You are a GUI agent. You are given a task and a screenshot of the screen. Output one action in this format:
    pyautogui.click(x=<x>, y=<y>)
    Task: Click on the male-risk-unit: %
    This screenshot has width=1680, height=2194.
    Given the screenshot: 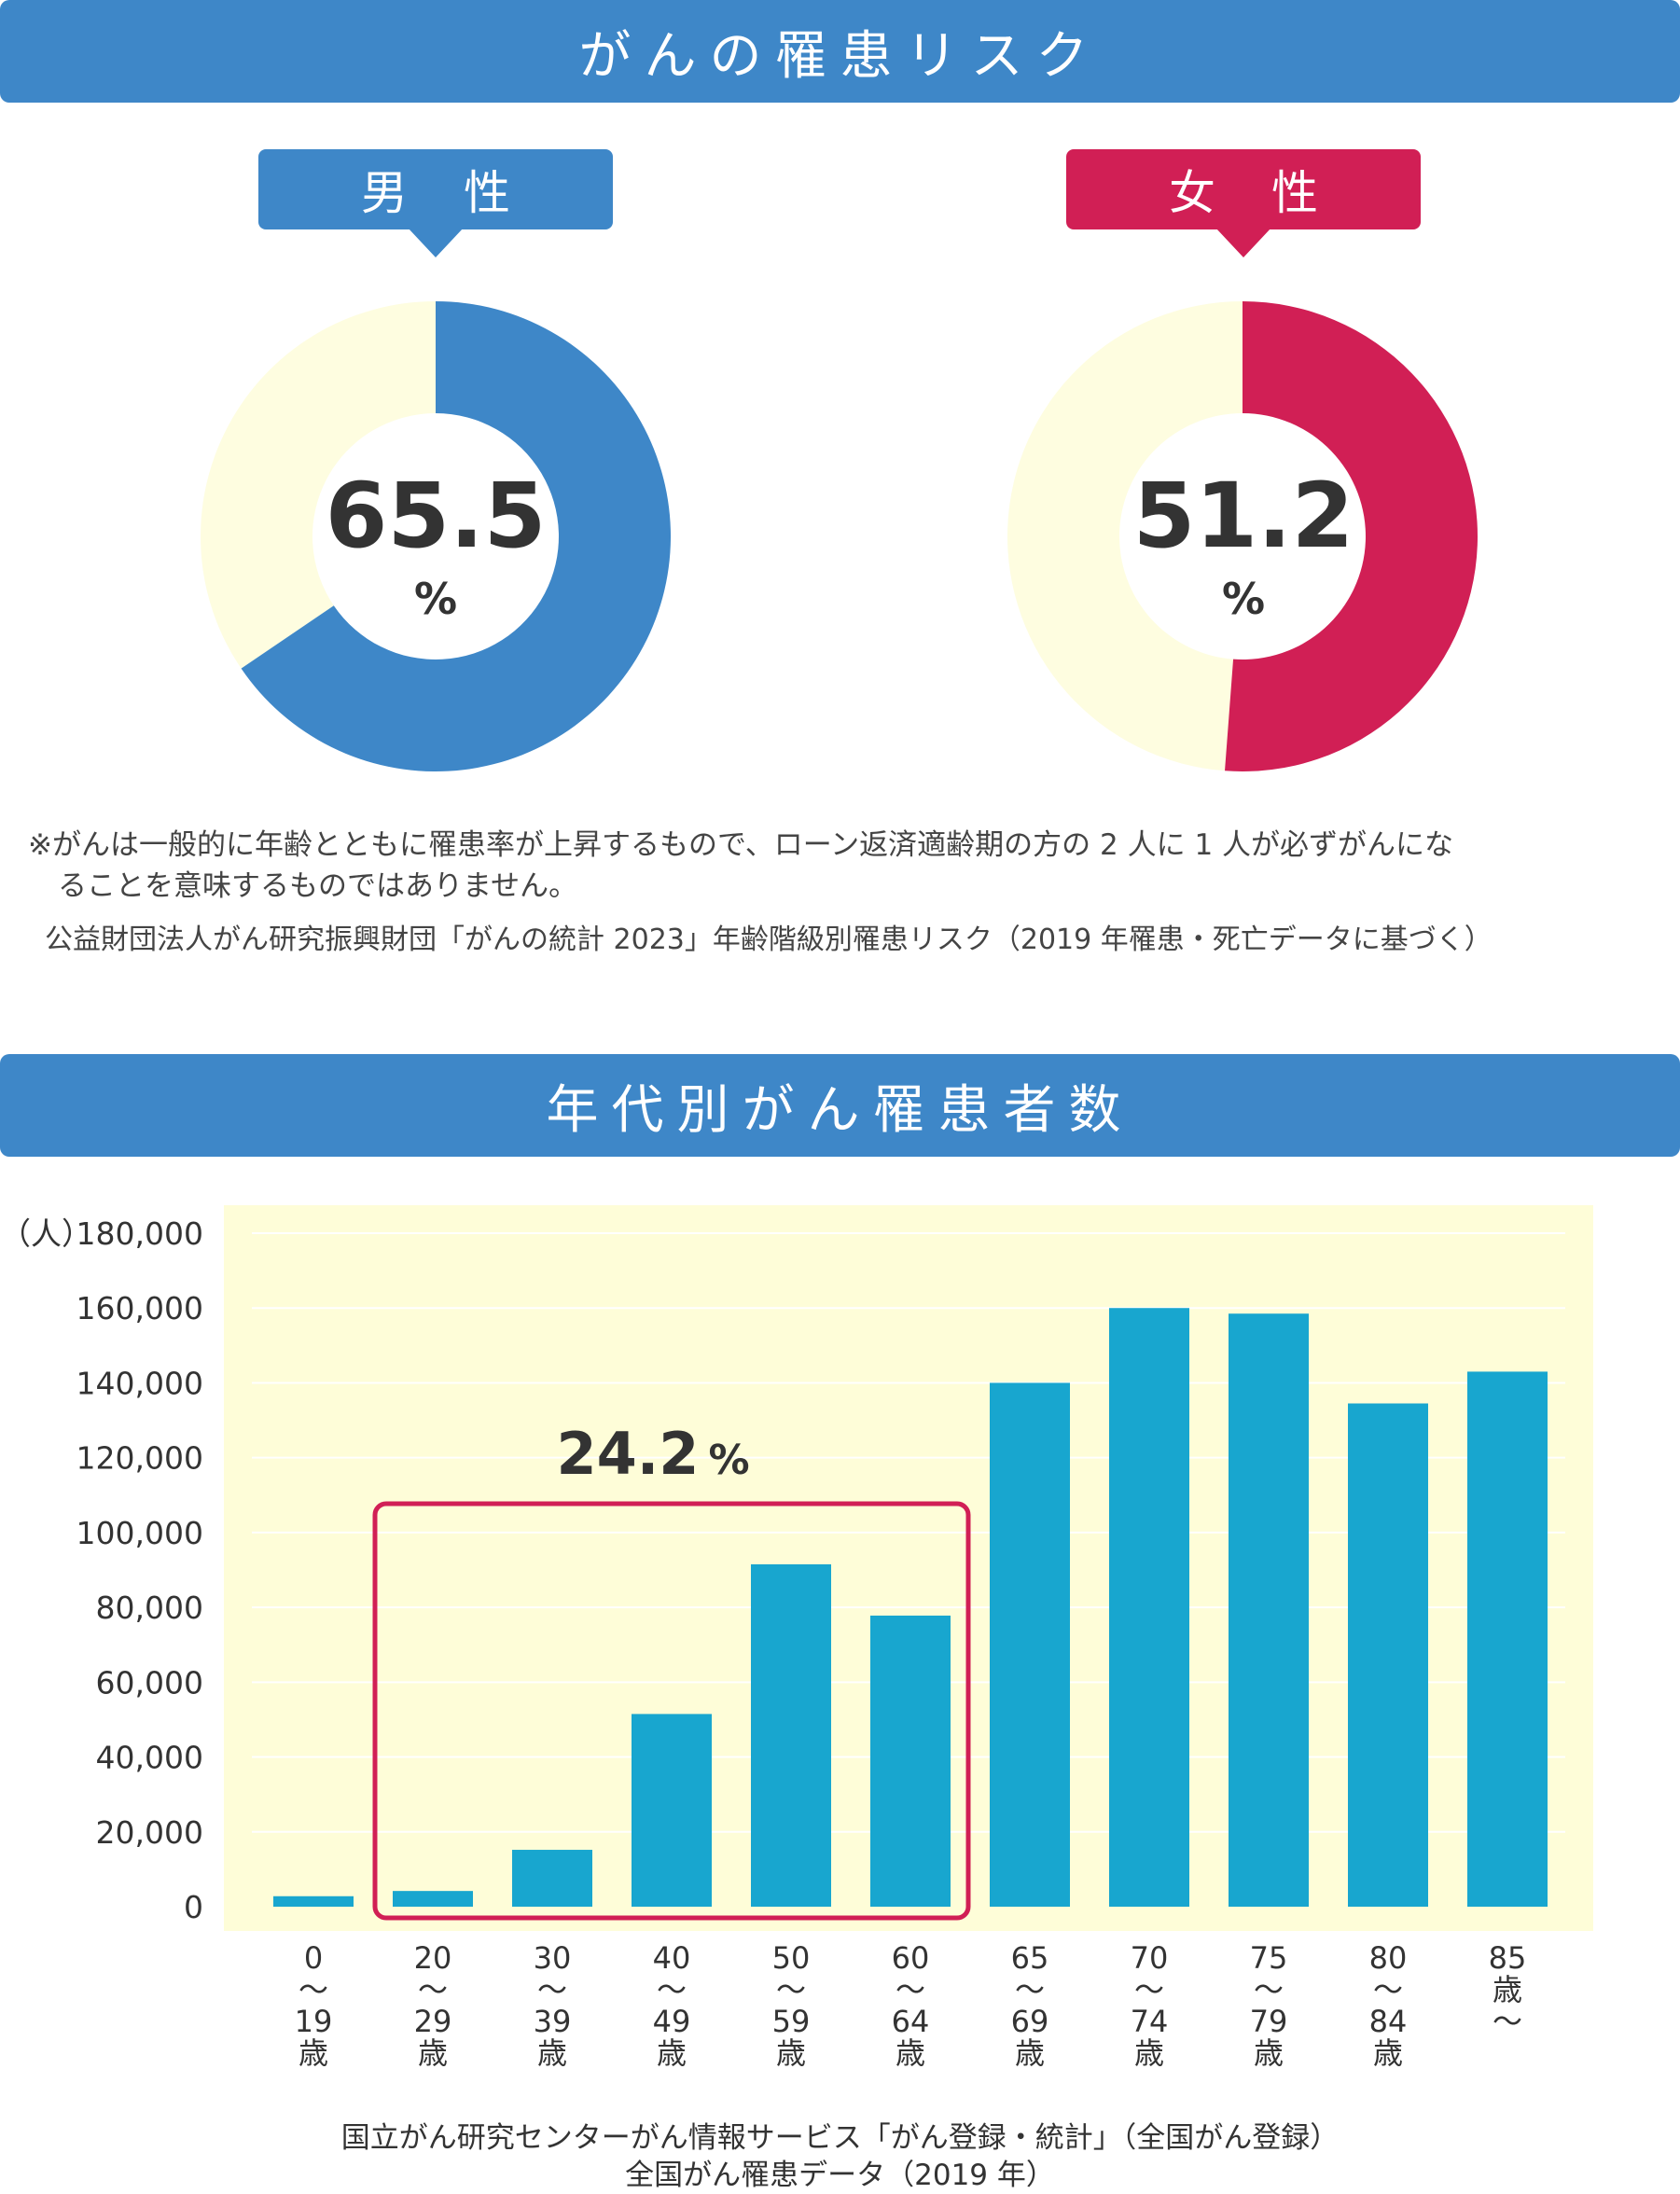 What is the action you would take?
    pyautogui.click(x=435, y=599)
    